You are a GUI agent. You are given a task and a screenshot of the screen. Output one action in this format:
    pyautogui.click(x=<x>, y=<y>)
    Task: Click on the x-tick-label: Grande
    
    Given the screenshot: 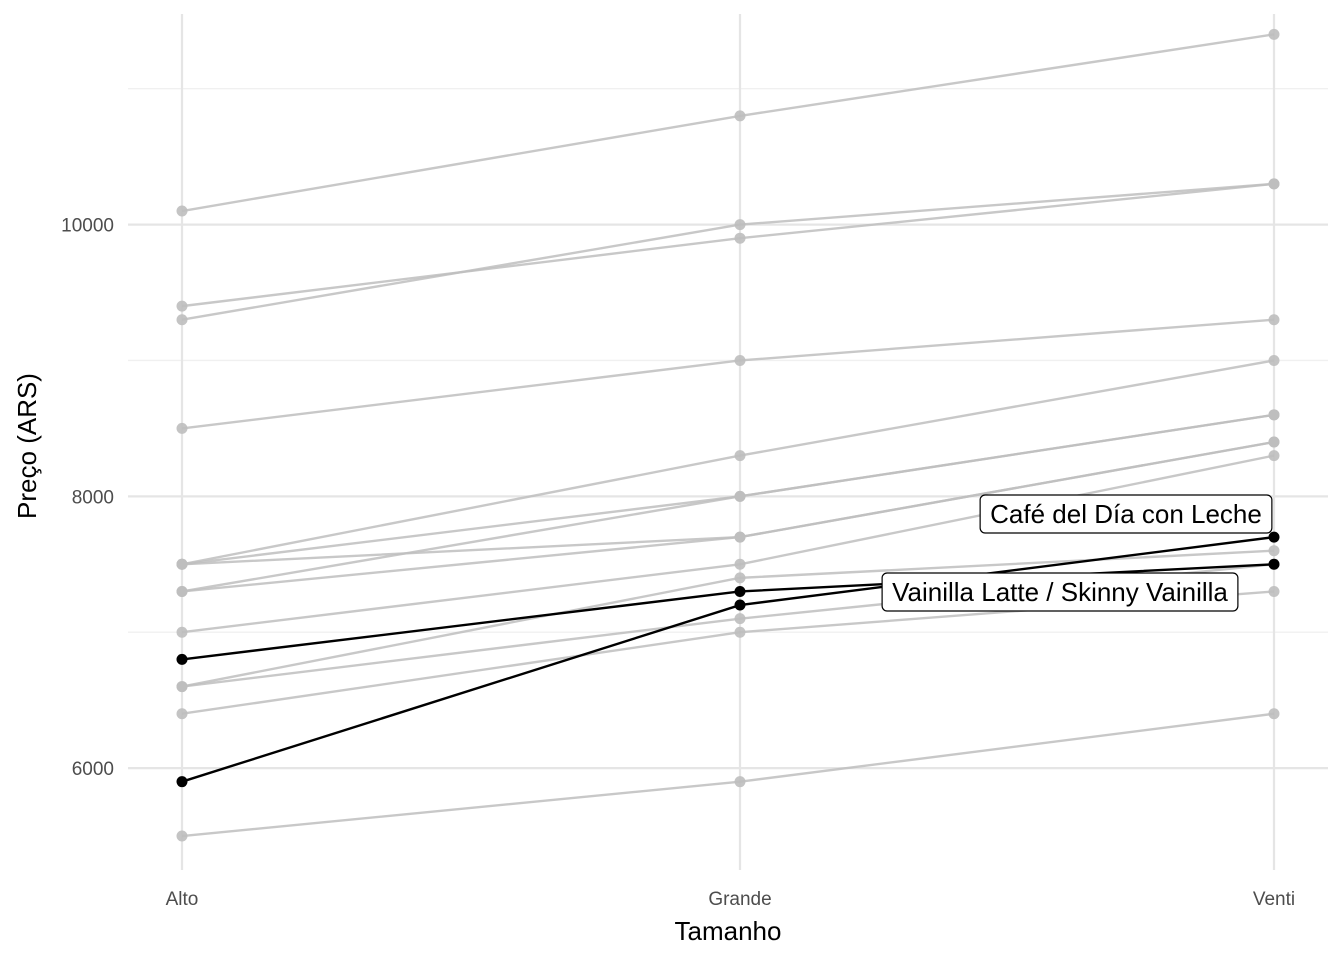 What is the action you would take?
    pyautogui.click(x=739, y=899)
    